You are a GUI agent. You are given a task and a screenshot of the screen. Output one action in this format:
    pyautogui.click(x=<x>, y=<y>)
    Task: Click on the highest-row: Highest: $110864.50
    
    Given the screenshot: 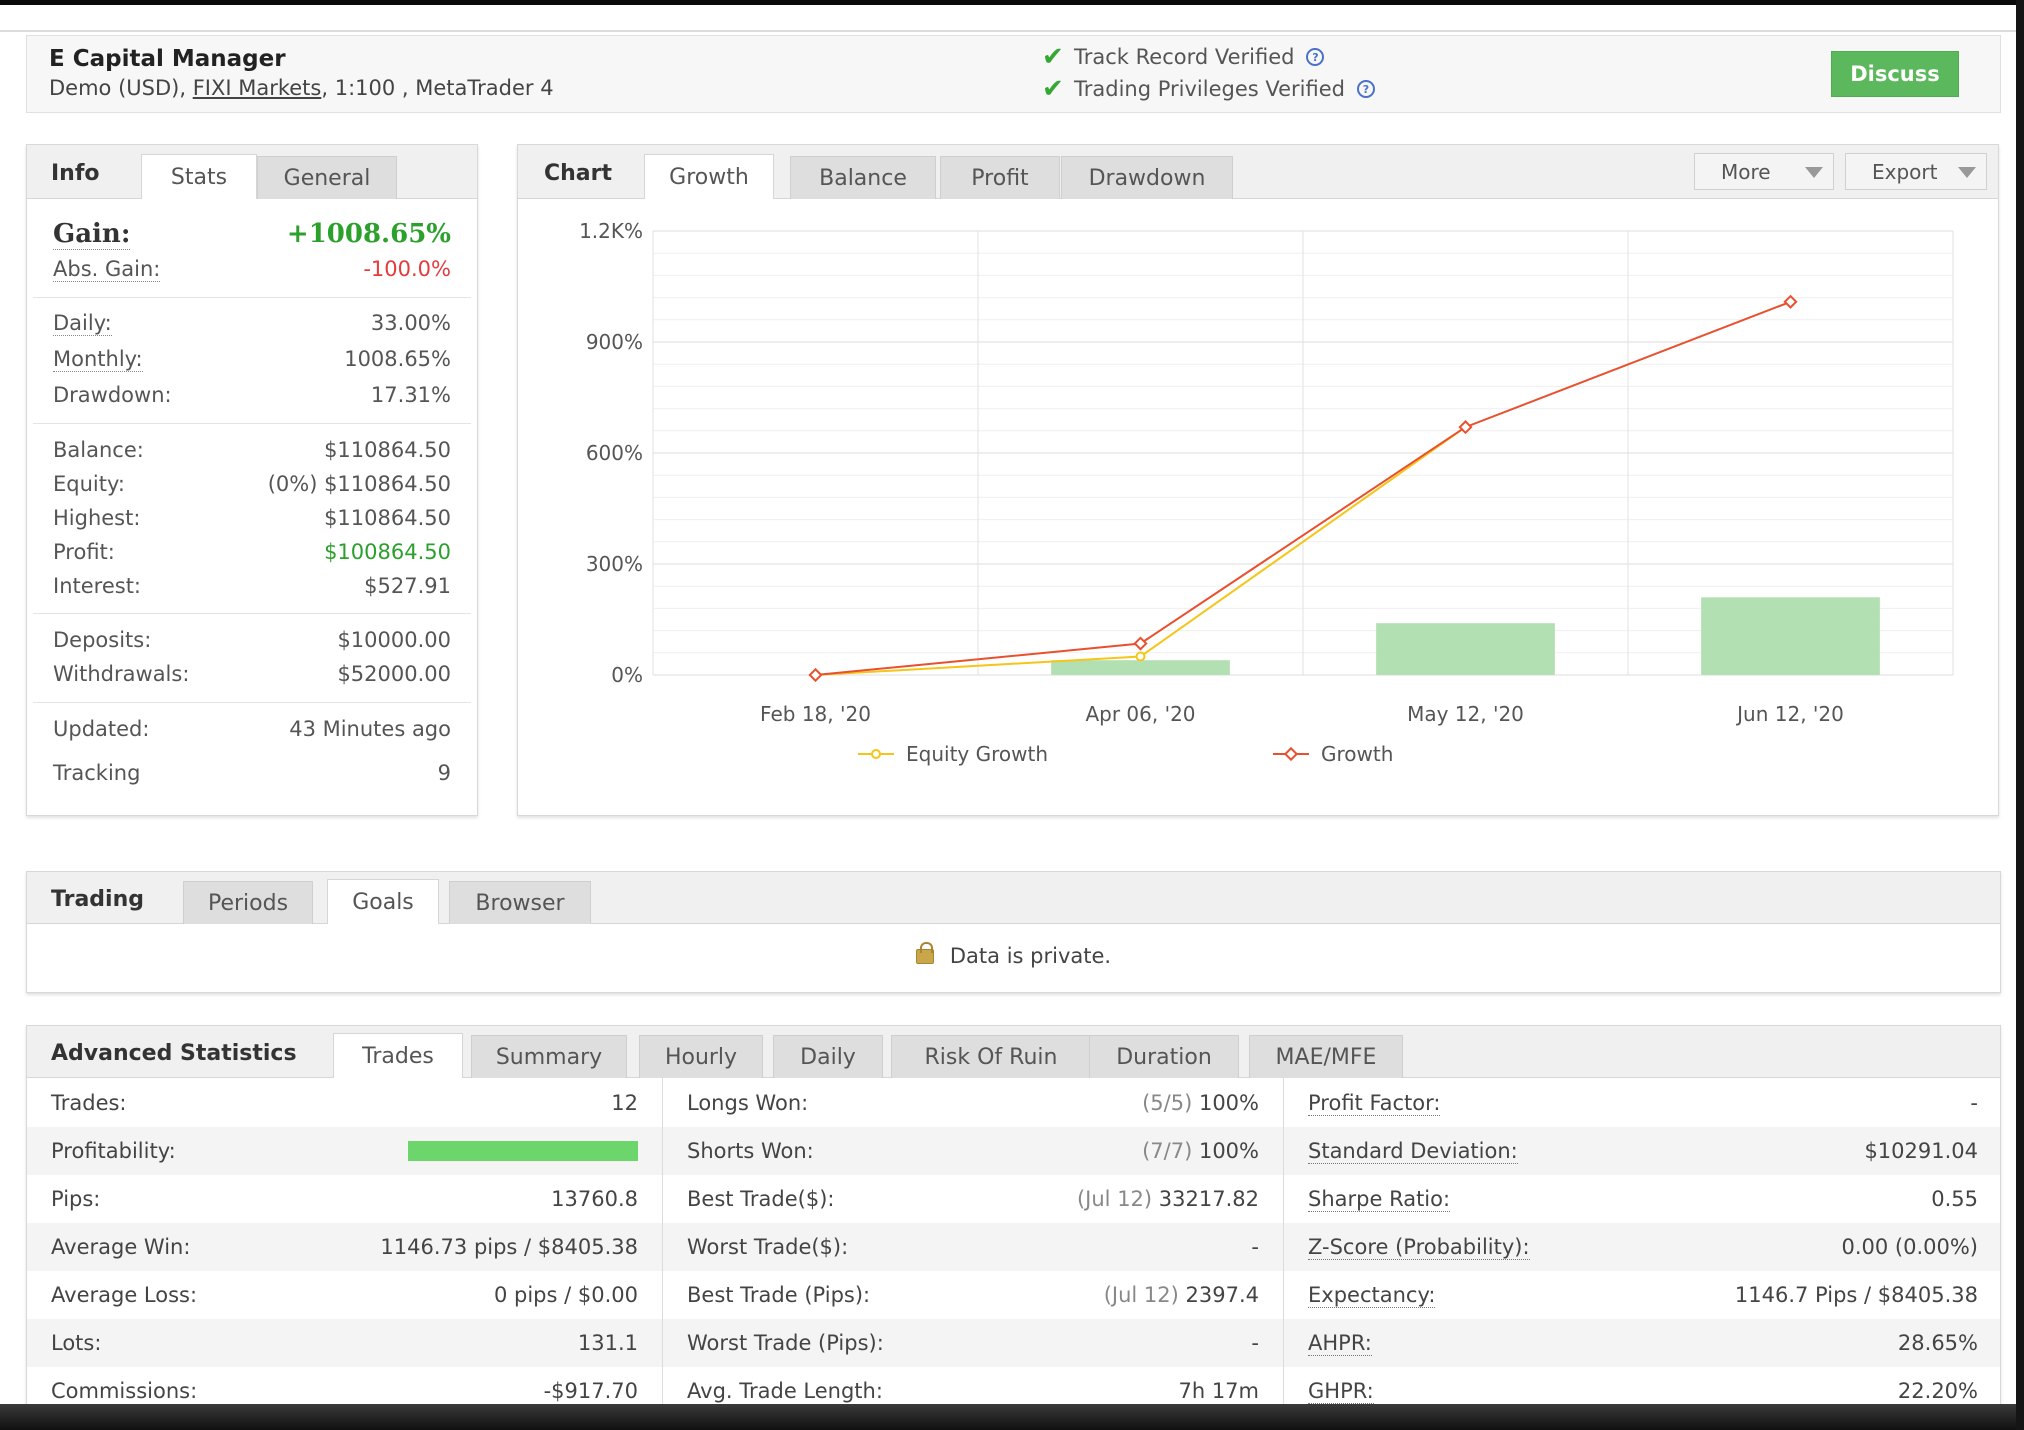 What is the action you would take?
    pyautogui.click(x=252, y=518)
    